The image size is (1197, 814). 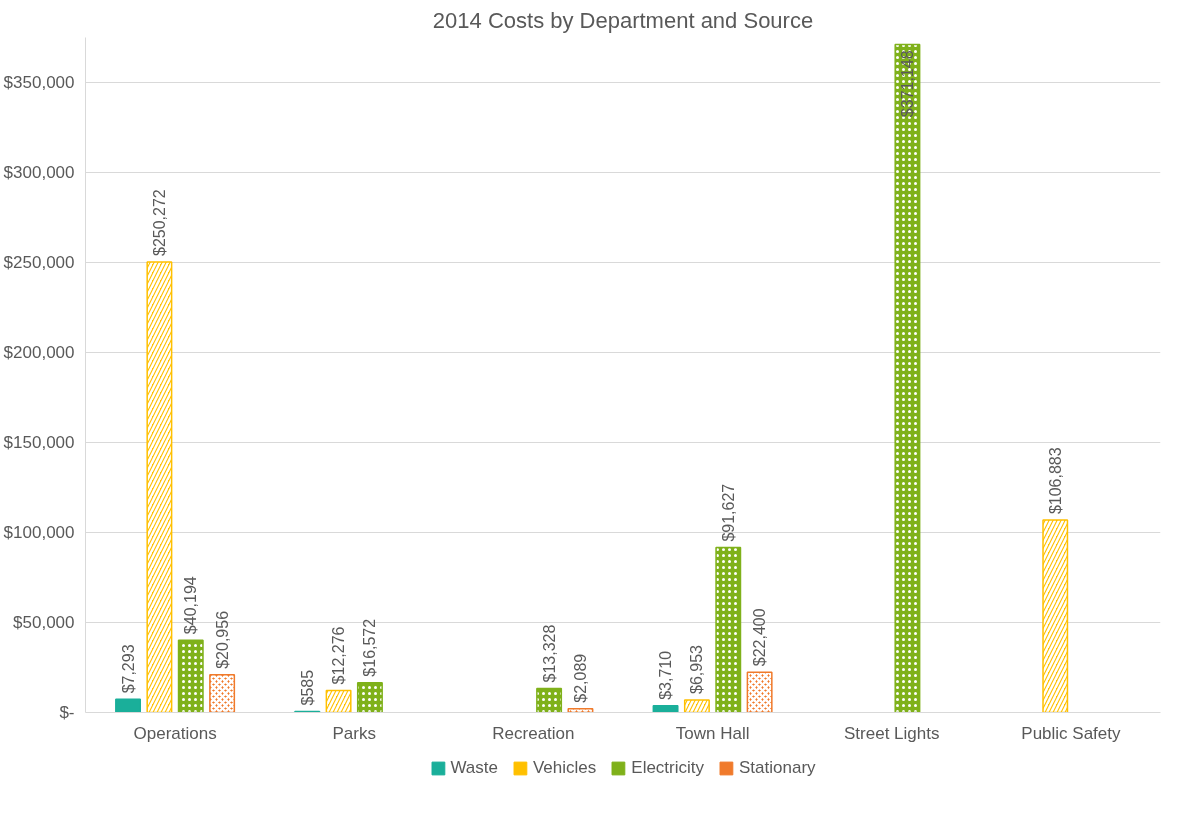 I want to click on x-tick-label: Operations, so click(x=175, y=733).